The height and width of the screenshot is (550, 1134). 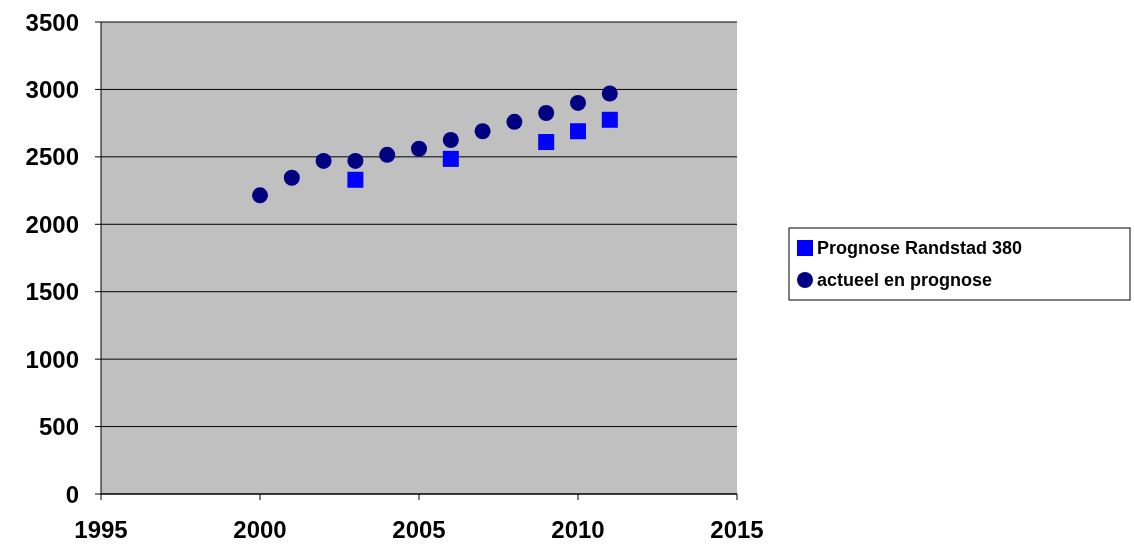 I want to click on x-tick-label: 2005, so click(x=419, y=529).